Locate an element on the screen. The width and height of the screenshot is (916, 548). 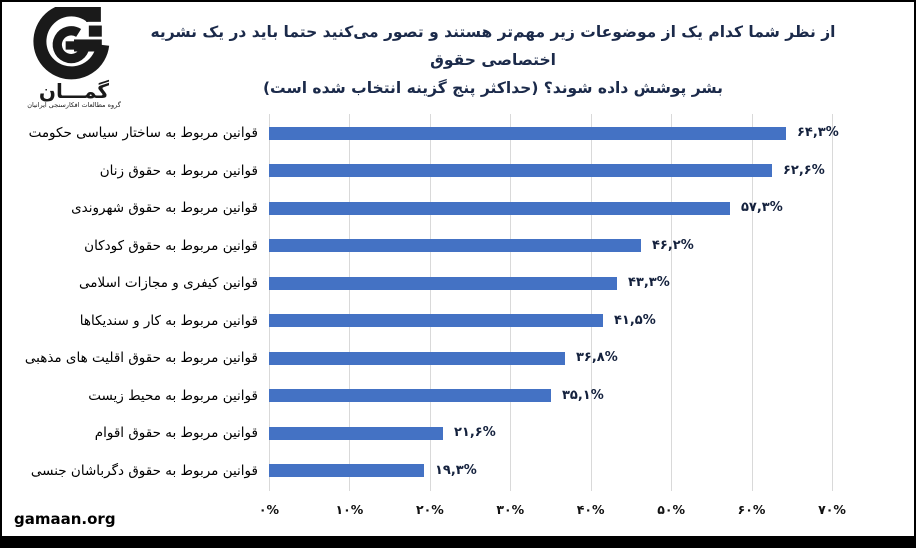
value-label: ۳۶,۸% is located at coordinates (597, 357).